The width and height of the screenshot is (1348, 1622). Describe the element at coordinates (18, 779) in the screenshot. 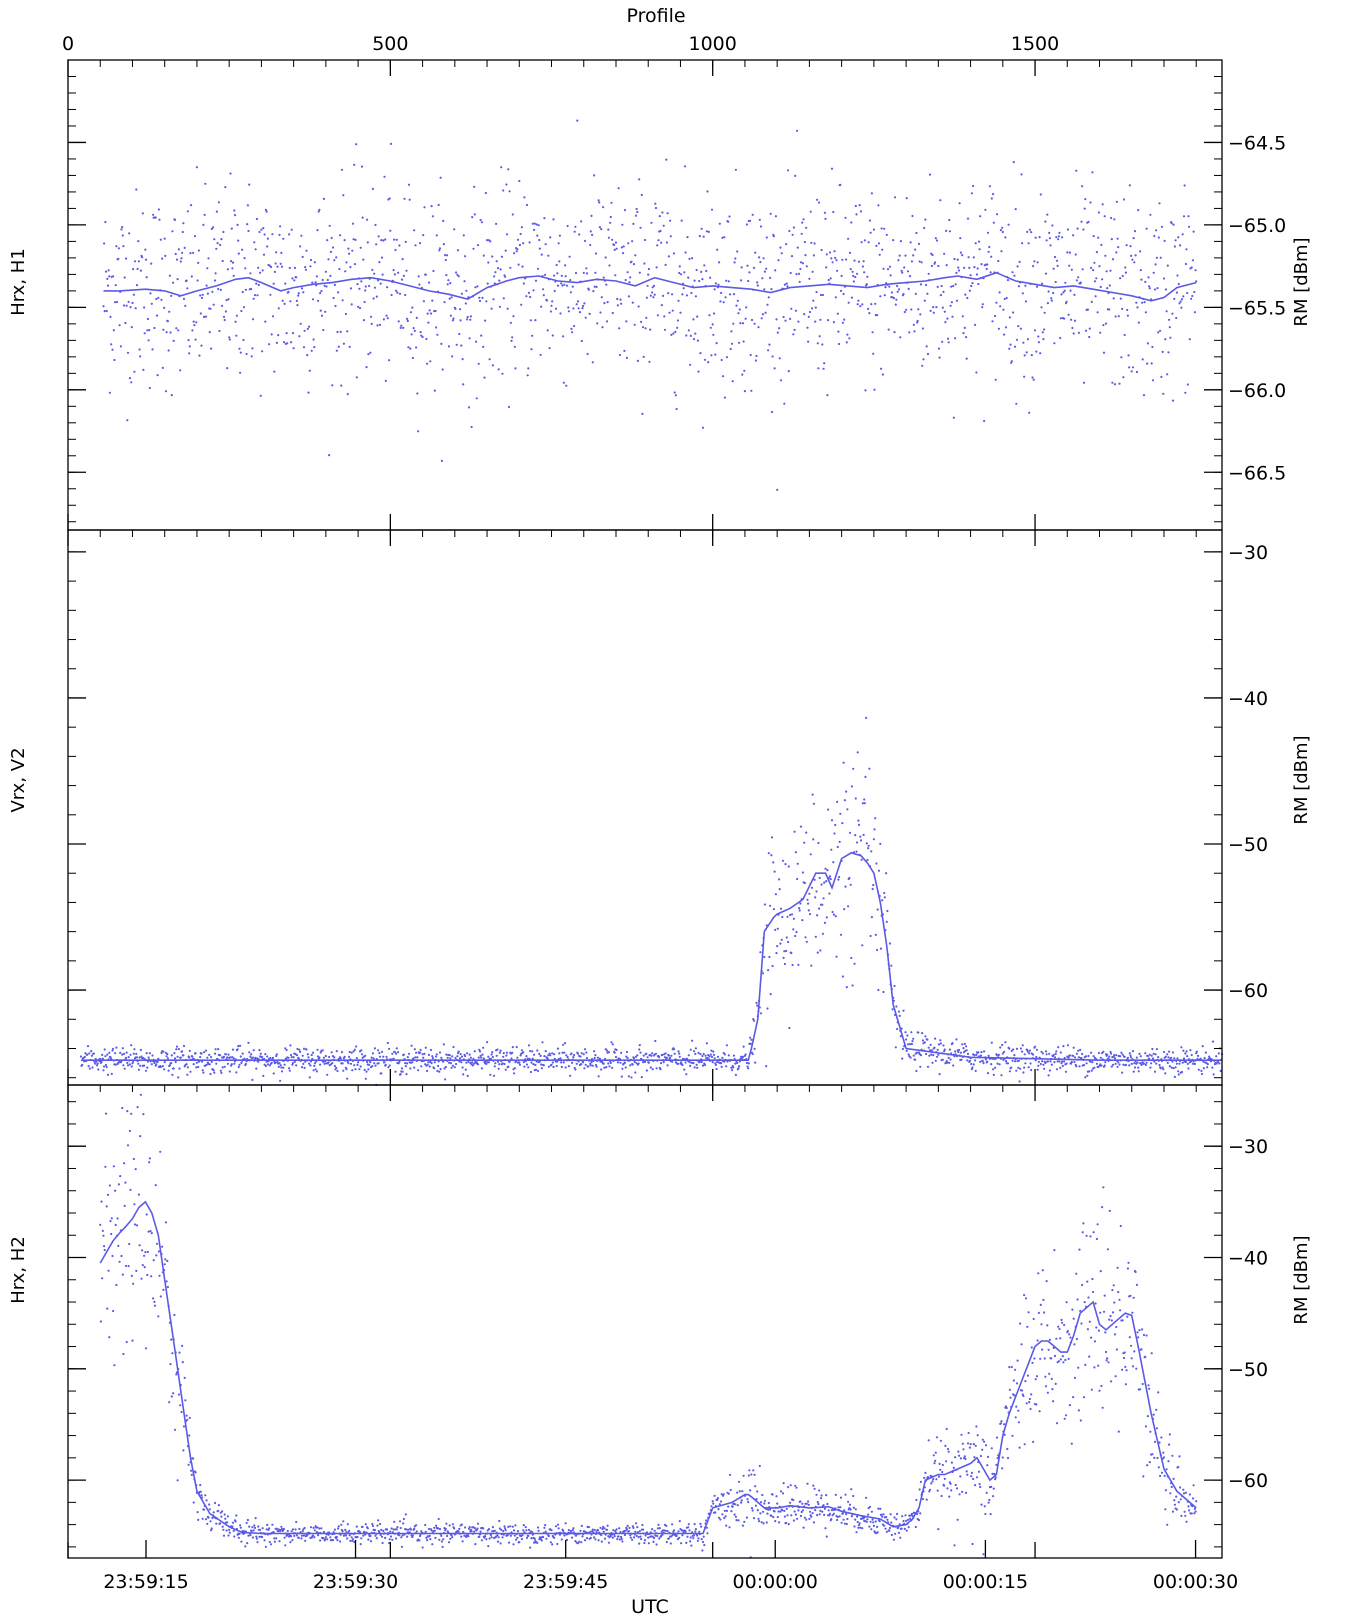

I see `panel-v2-left-label: Vrx, V2` at that location.